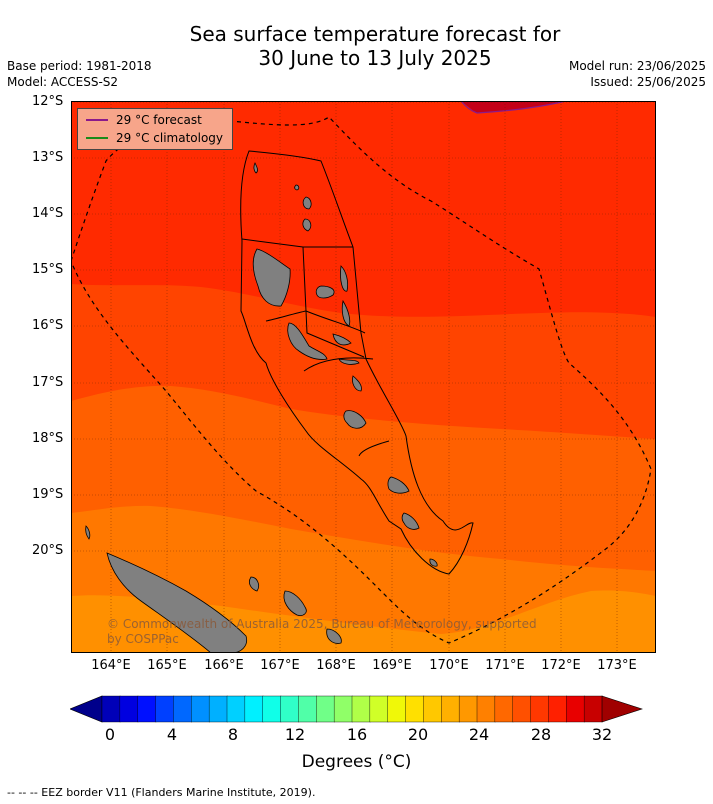 This screenshot has width=713, height=804. I want to click on lat-label-12s: 12°S, so click(48, 101).